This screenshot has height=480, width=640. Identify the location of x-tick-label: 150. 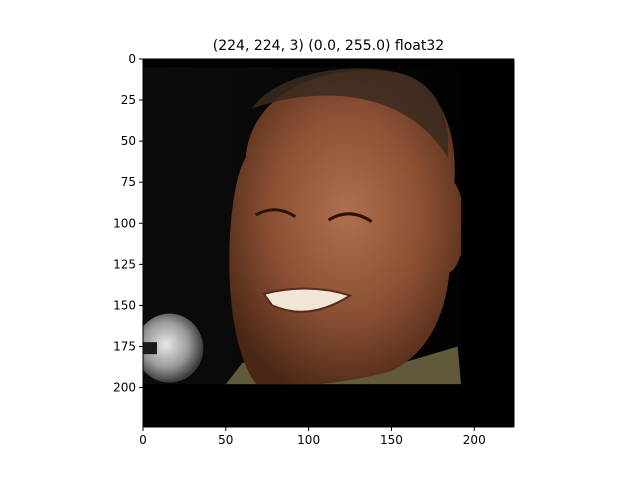
(391, 440).